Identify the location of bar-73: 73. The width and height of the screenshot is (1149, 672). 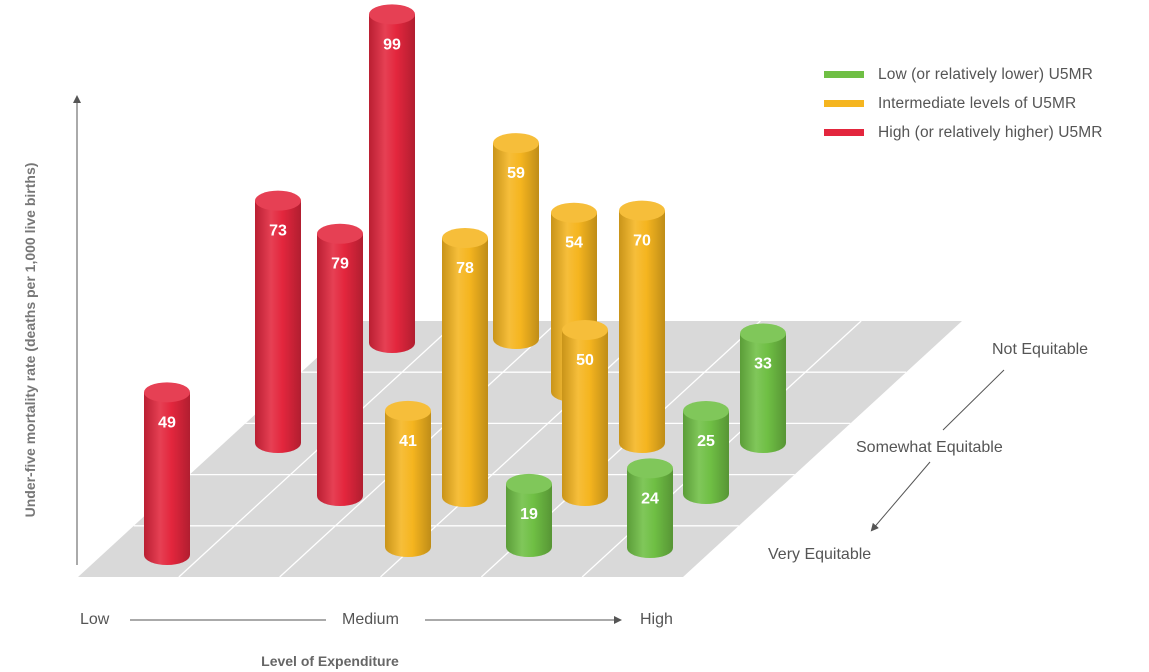
(278, 321).